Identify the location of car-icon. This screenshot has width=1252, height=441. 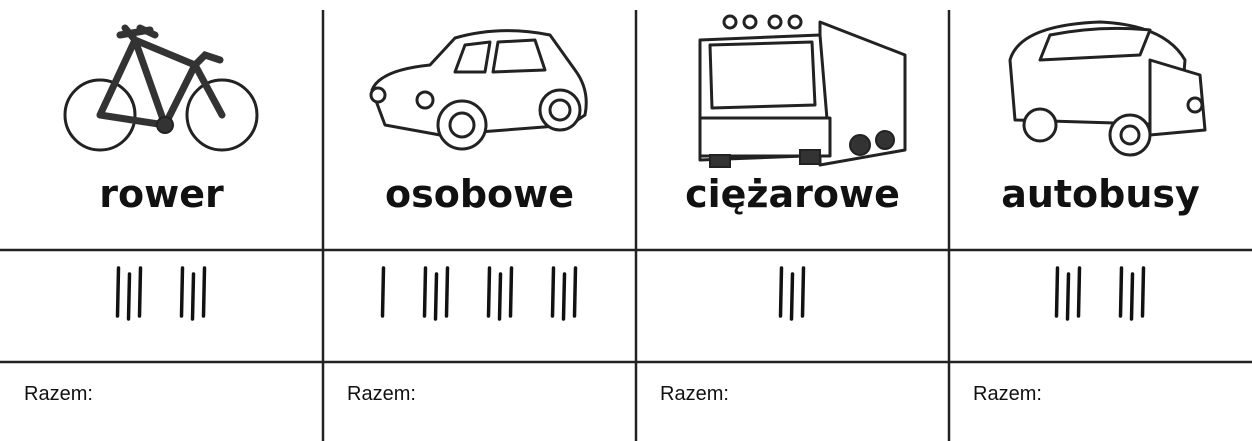
(478, 90).